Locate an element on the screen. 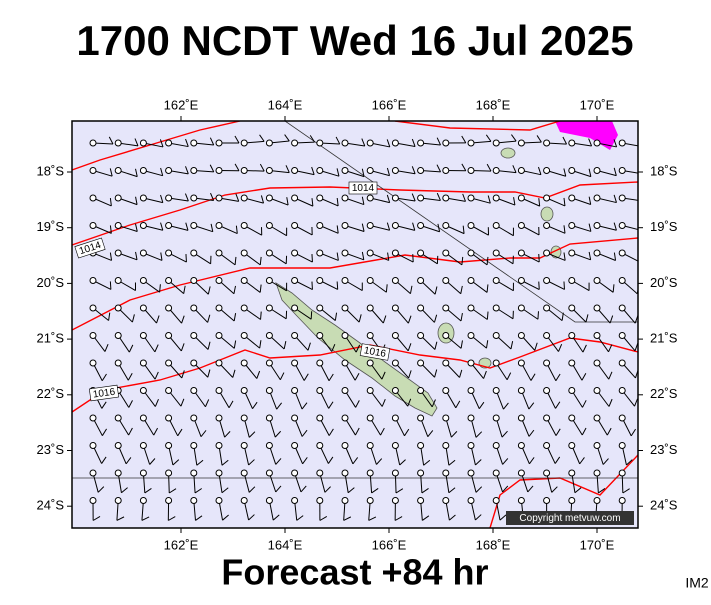  corner-label: IM2 is located at coordinates (697, 583).